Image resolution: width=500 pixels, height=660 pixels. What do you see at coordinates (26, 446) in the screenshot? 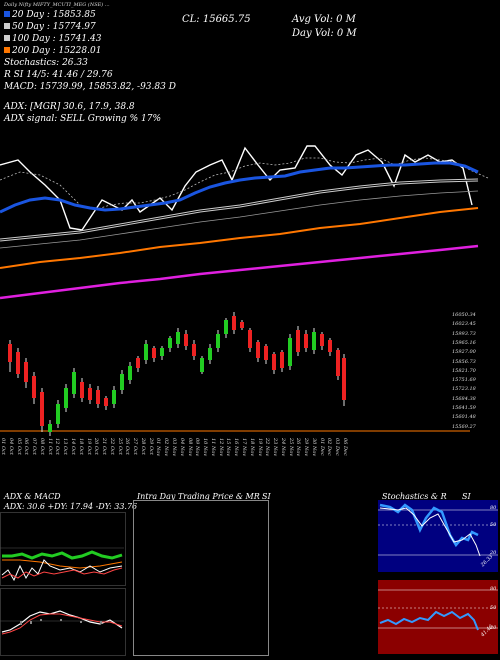
I see `date-tick: 06 Oct` at bounding box center [26, 446].